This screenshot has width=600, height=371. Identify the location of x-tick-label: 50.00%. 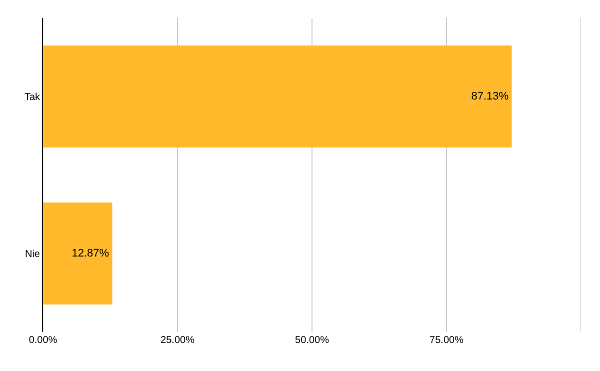
(312, 340).